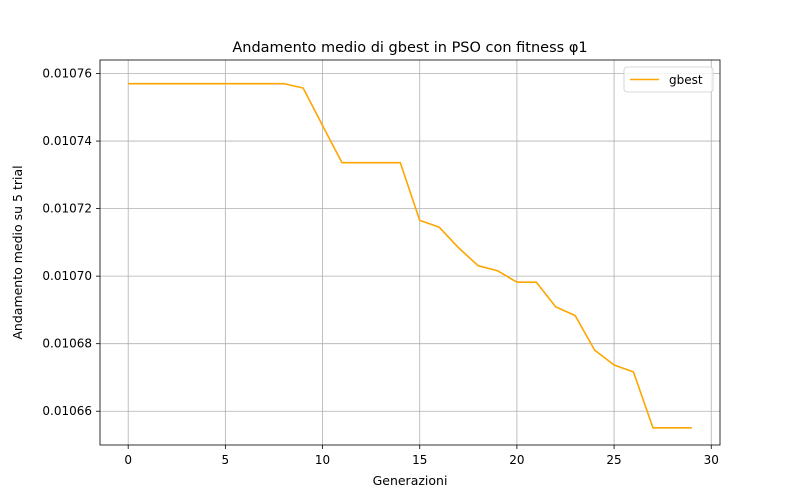  What do you see at coordinates (67, 276) in the screenshot?
I see `y-tick-label: 0.01070` at bounding box center [67, 276].